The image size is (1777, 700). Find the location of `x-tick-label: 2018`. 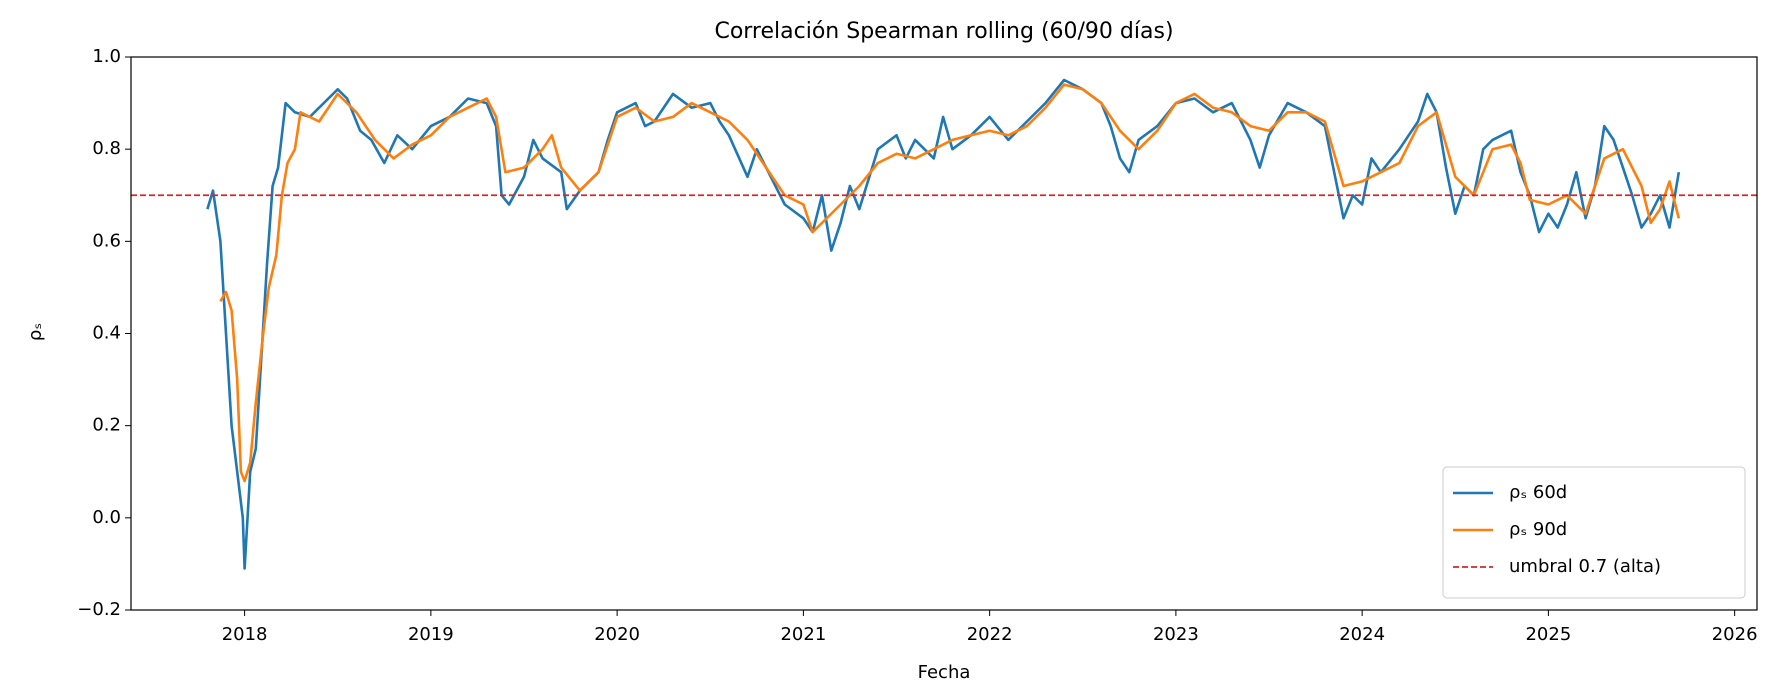

x-tick-label: 2018 is located at coordinates (245, 634).